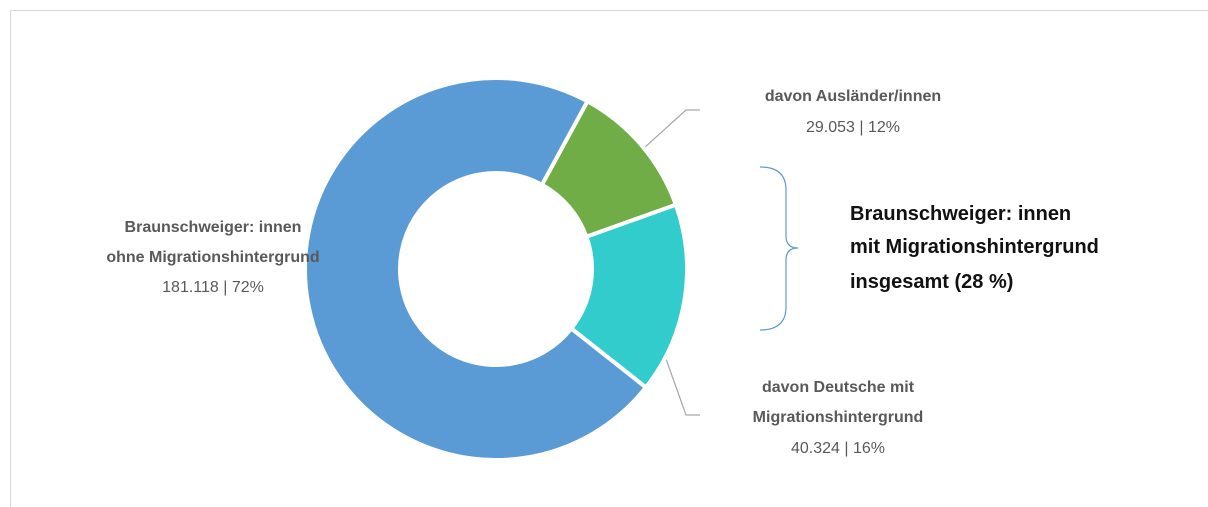 The width and height of the screenshot is (1208, 507). Describe the element at coordinates (779, 248) in the screenshot. I see `bracket` at that location.